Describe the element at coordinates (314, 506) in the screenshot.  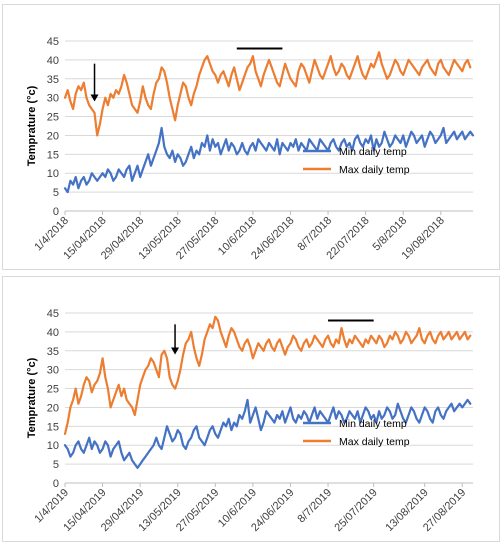
I see `x-tick-label: 8/7/2019` at that location.